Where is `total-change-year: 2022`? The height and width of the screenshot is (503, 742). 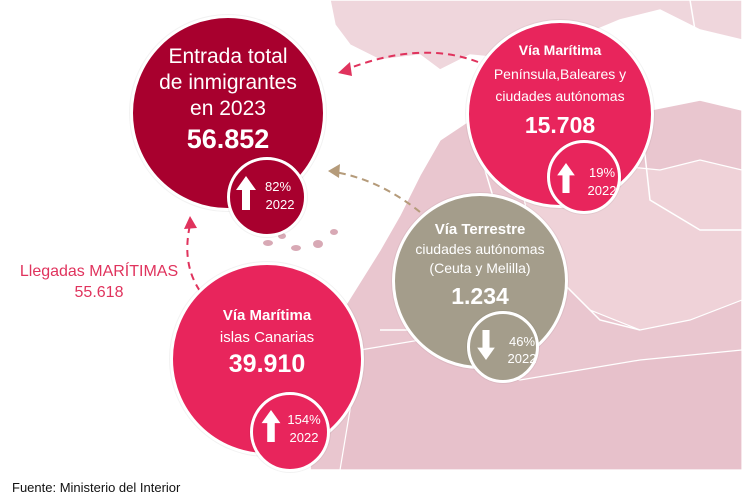
total-change-year: 2022 is located at coordinates (280, 204).